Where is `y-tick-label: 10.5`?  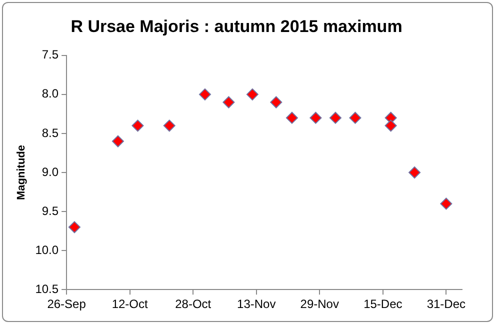 y-tick-label: 10.5 is located at coordinates (47, 289).